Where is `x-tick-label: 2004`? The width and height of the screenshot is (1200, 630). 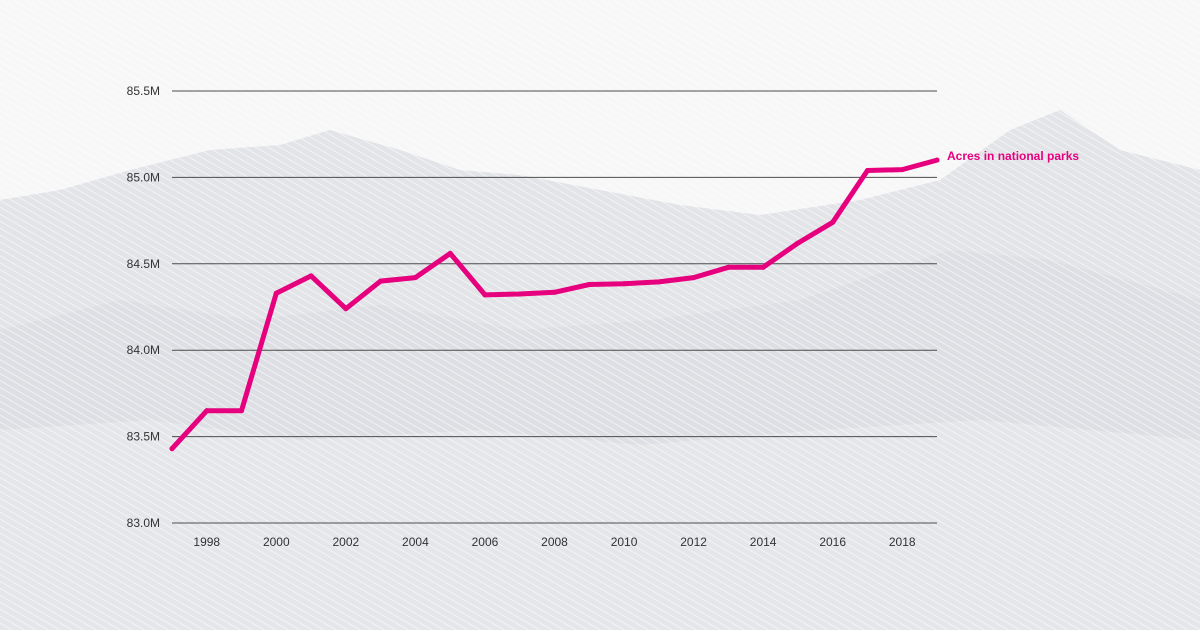 x-tick-label: 2004 is located at coordinates (415, 542).